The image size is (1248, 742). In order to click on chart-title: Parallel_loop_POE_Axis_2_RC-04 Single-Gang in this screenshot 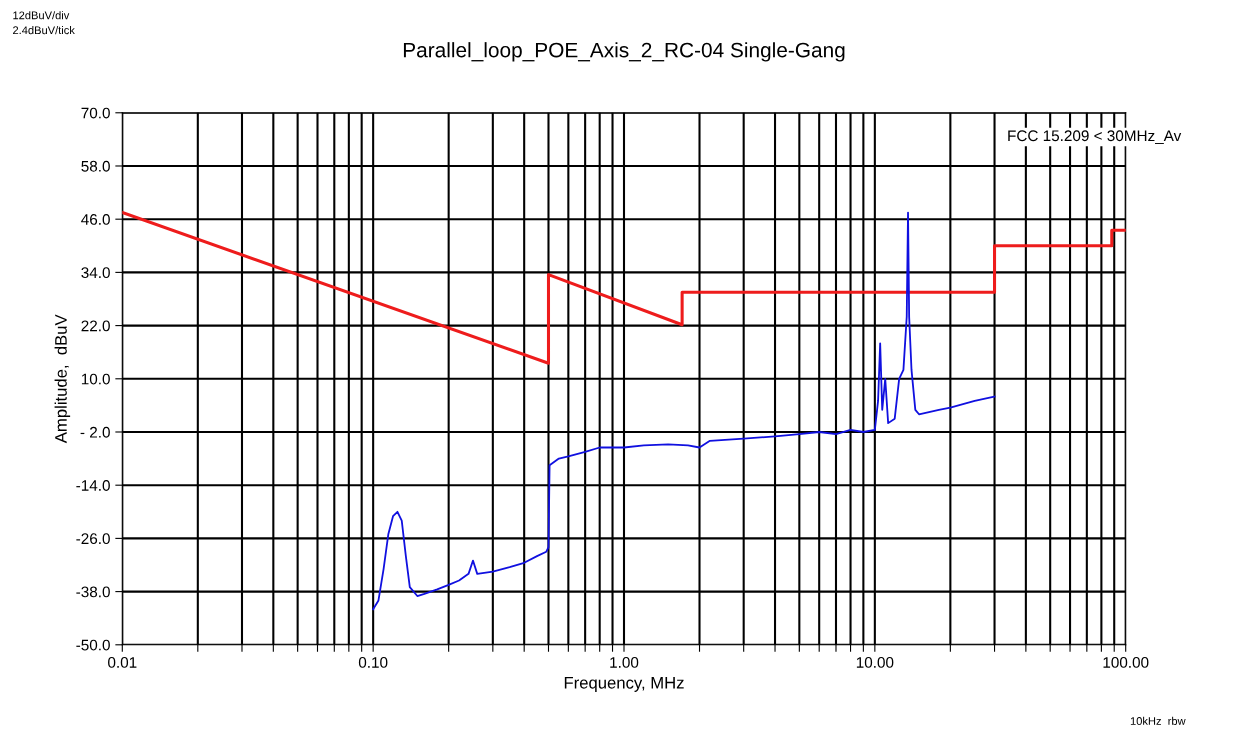, I will do `click(624, 52)`.